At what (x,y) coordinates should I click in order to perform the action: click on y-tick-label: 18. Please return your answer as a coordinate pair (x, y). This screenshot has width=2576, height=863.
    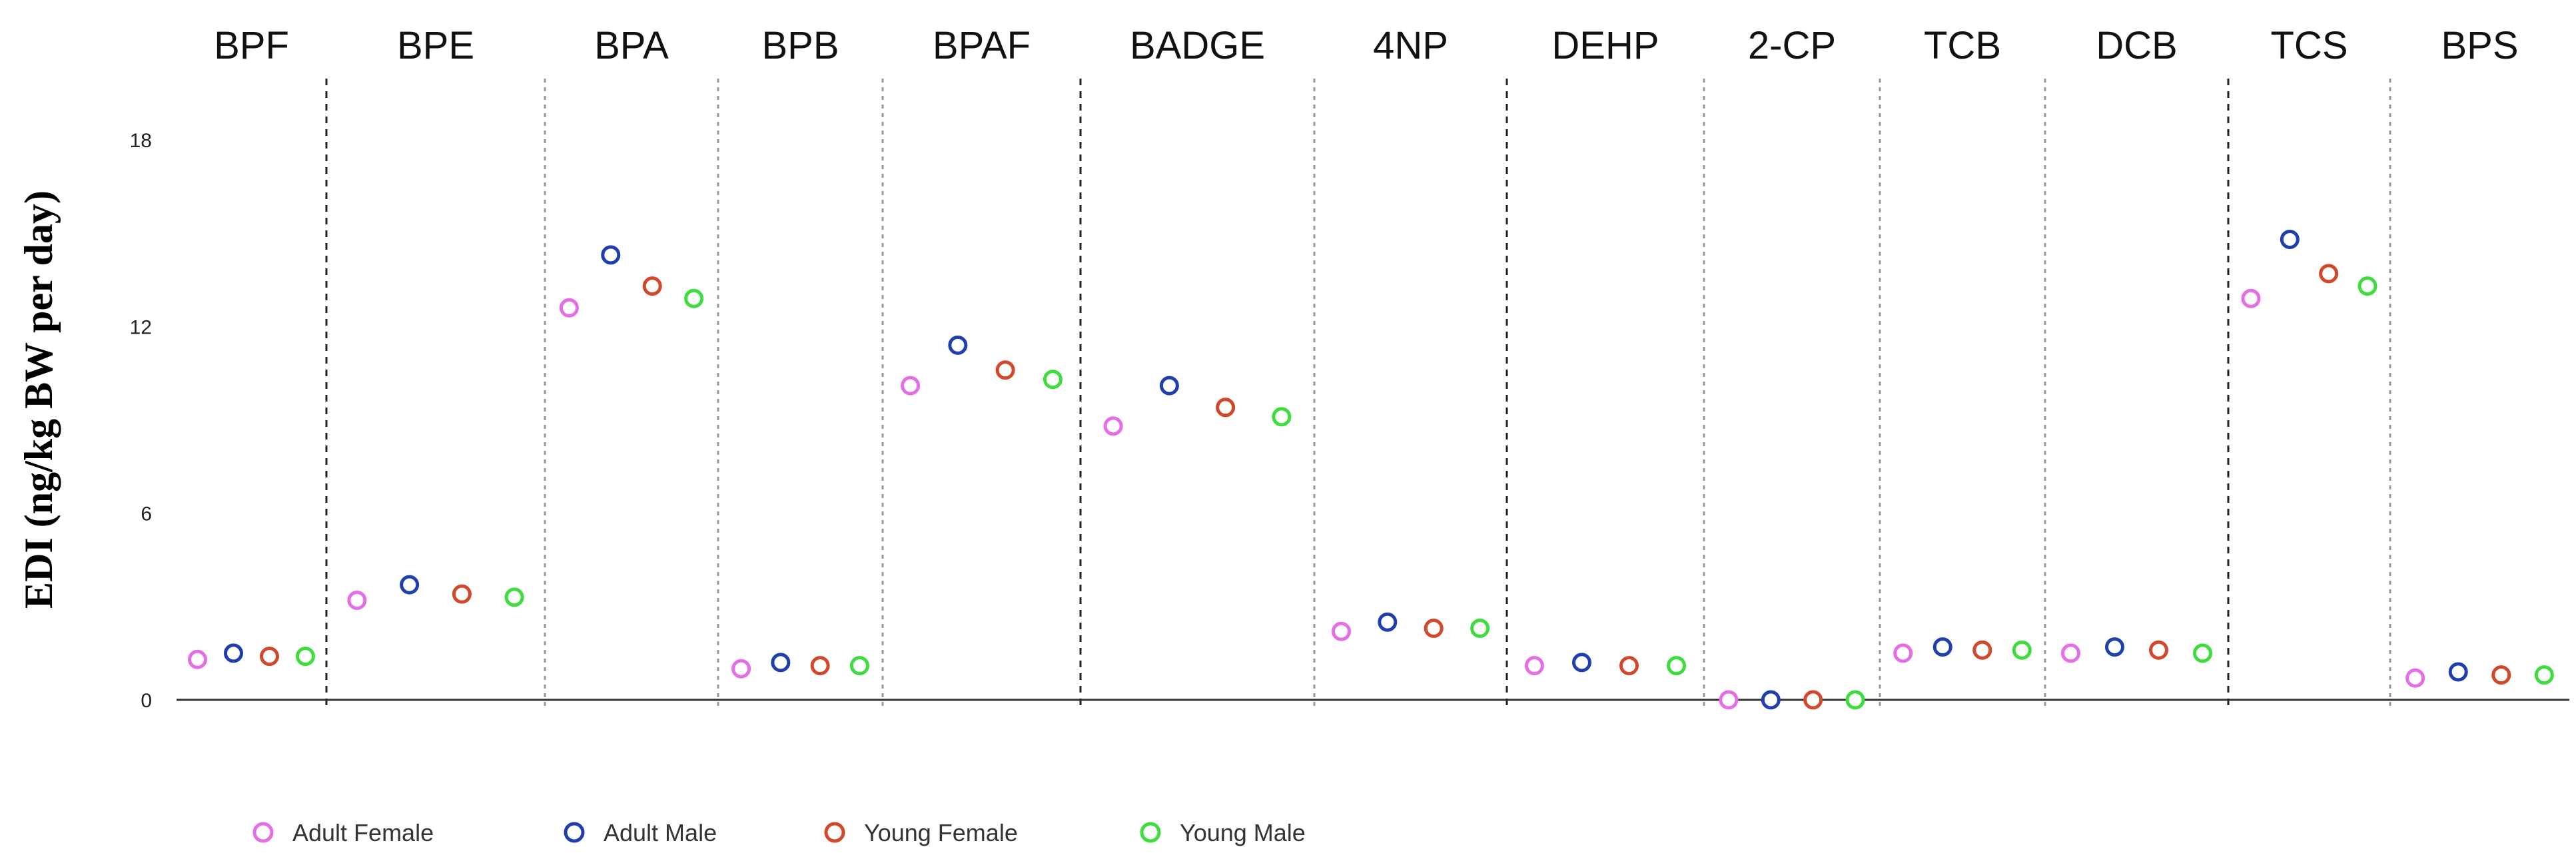
    Looking at the image, I should click on (141, 141).